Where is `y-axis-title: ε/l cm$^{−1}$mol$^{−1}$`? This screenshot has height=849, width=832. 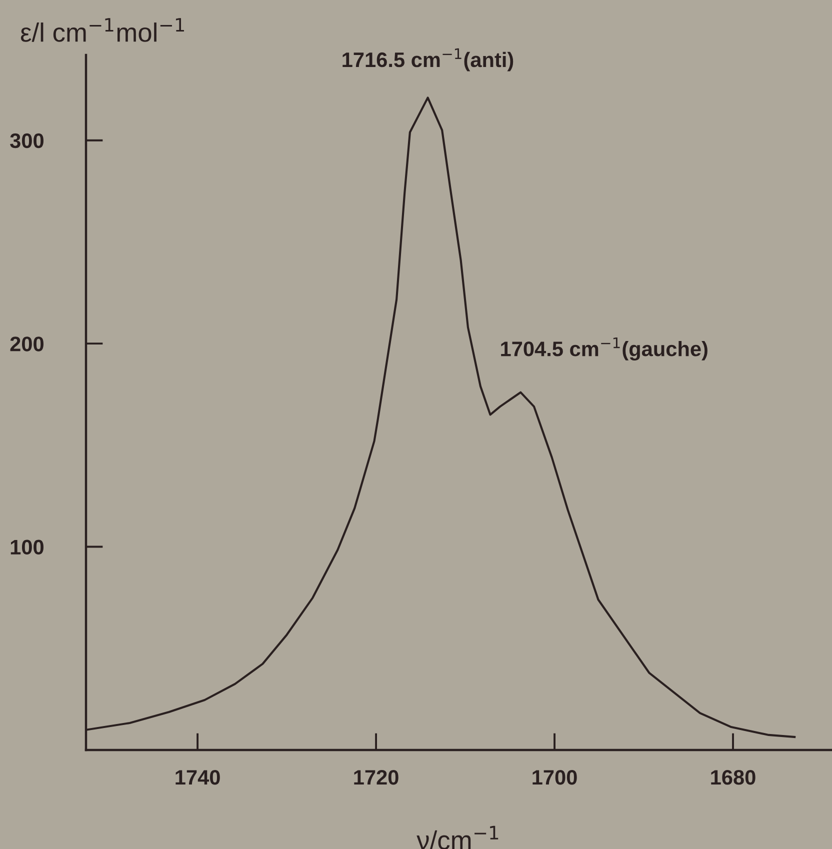
y-axis-title: ε/l cm$^{−1}$mol$^{−1}$ is located at coordinates (102, 30).